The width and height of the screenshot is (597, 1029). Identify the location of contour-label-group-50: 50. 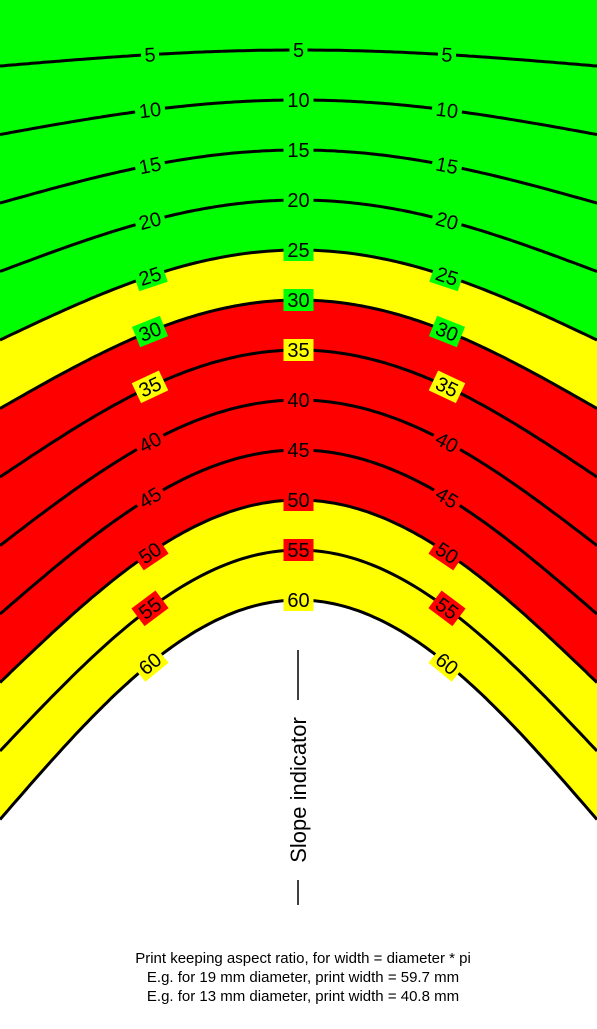
(298, 500).